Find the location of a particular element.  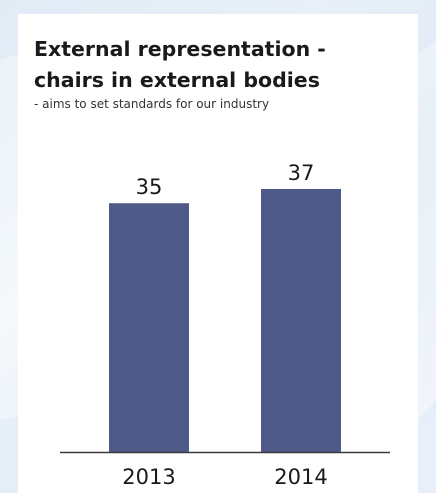

bar-2013 is located at coordinates (149, 327).